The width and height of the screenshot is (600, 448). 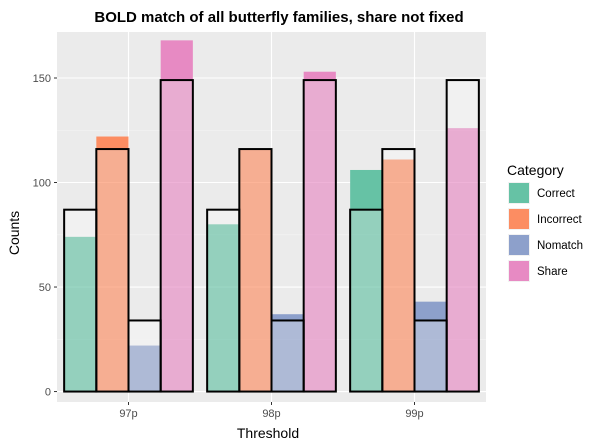 I want to click on y-tick-label: 50, so click(x=45, y=288).